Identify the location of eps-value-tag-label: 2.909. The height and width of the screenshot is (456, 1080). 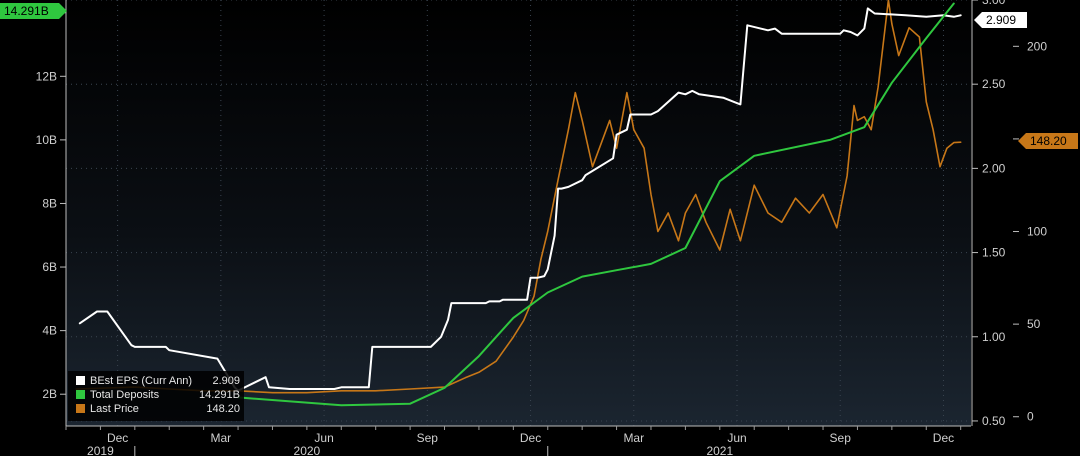
(1001, 20).